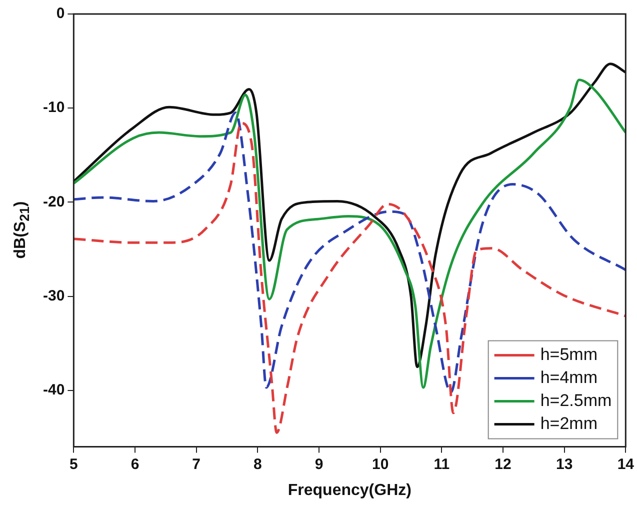  What do you see at coordinates (74, 464) in the screenshot?
I see `x-tick-label: 5` at bounding box center [74, 464].